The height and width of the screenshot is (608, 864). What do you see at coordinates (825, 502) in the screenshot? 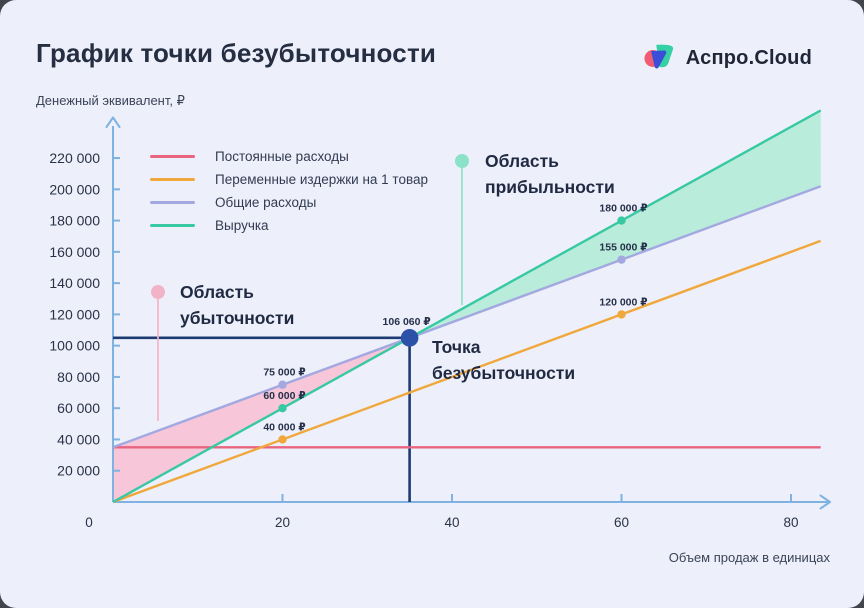
I see `x-axis-arrow-icon` at bounding box center [825, 502].